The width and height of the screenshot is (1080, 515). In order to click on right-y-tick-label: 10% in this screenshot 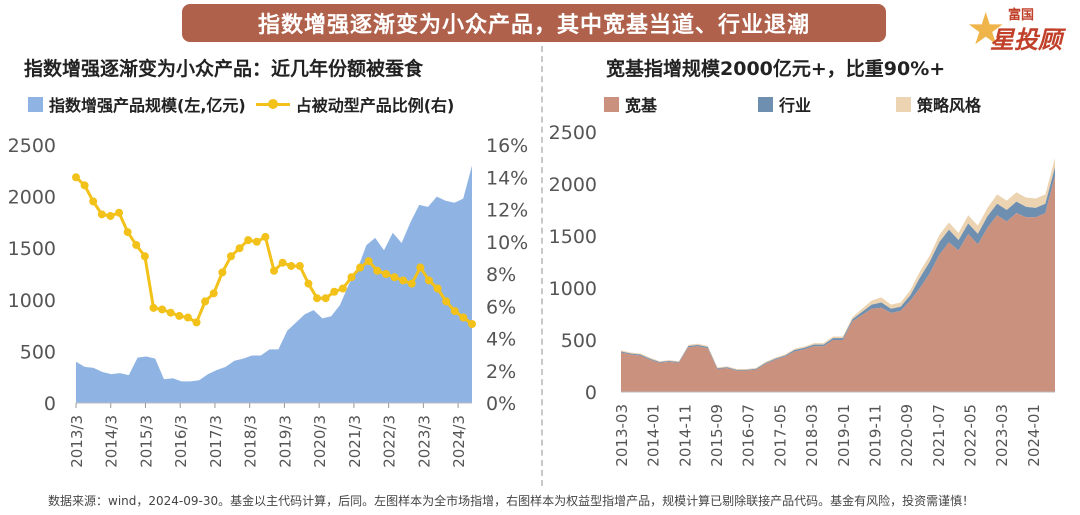, I will do `click(507, 243)`.